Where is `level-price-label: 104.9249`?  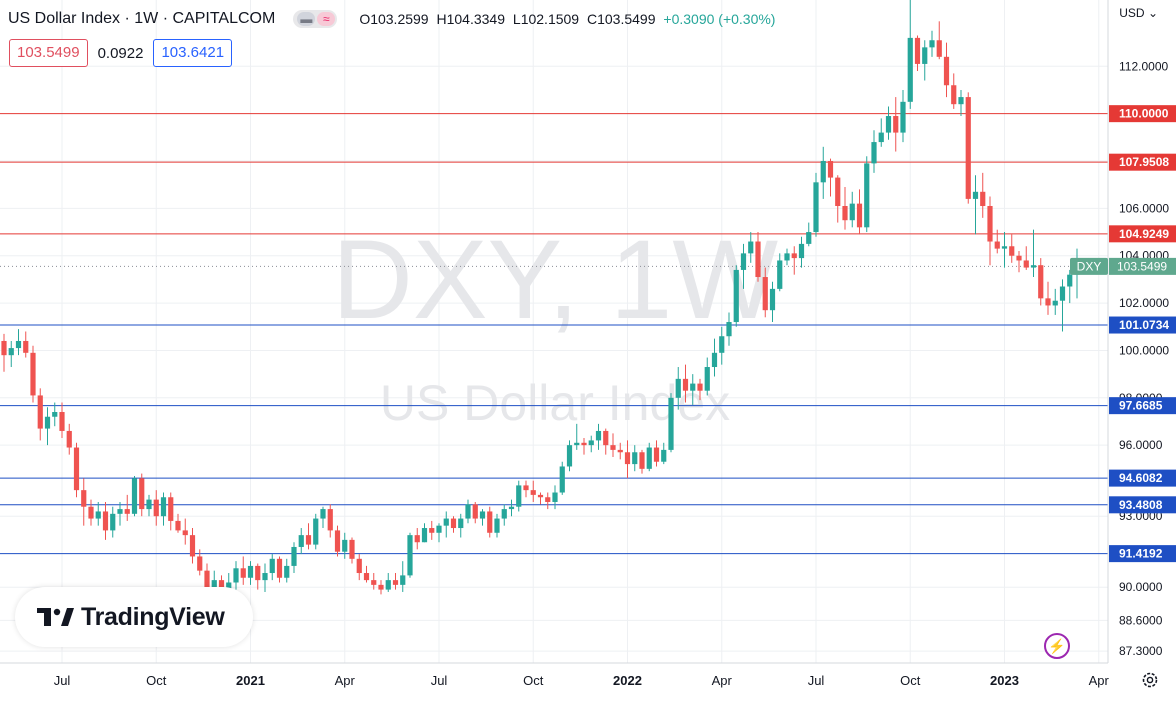 level-price-label: 104.9249 is located at coordinates (1144, 234).